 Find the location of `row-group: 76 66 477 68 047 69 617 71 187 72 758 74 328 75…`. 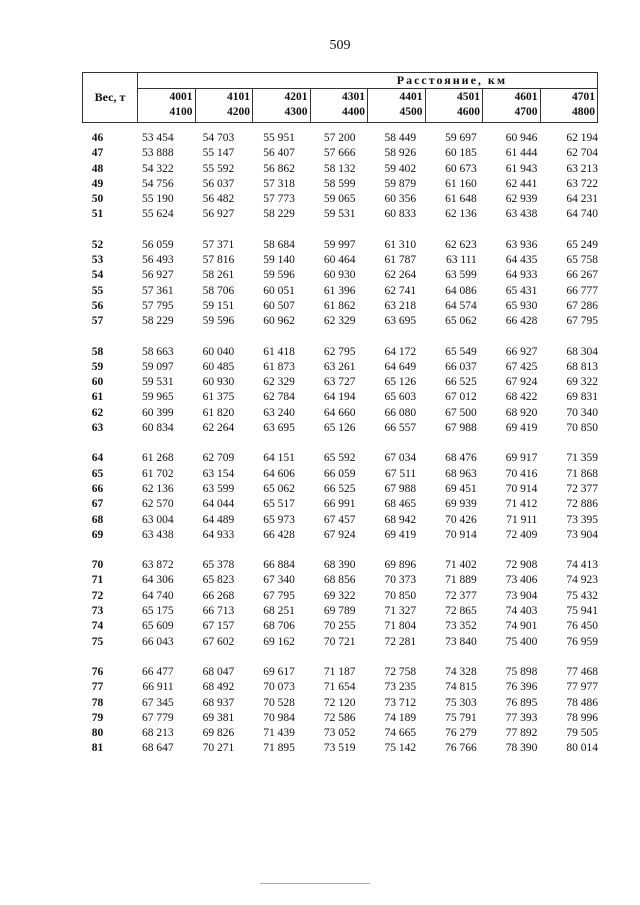

row-group: 76 66 477 68 047 69 617 71 187 72 758 74 328 75… is located at coordinates (340, 711).